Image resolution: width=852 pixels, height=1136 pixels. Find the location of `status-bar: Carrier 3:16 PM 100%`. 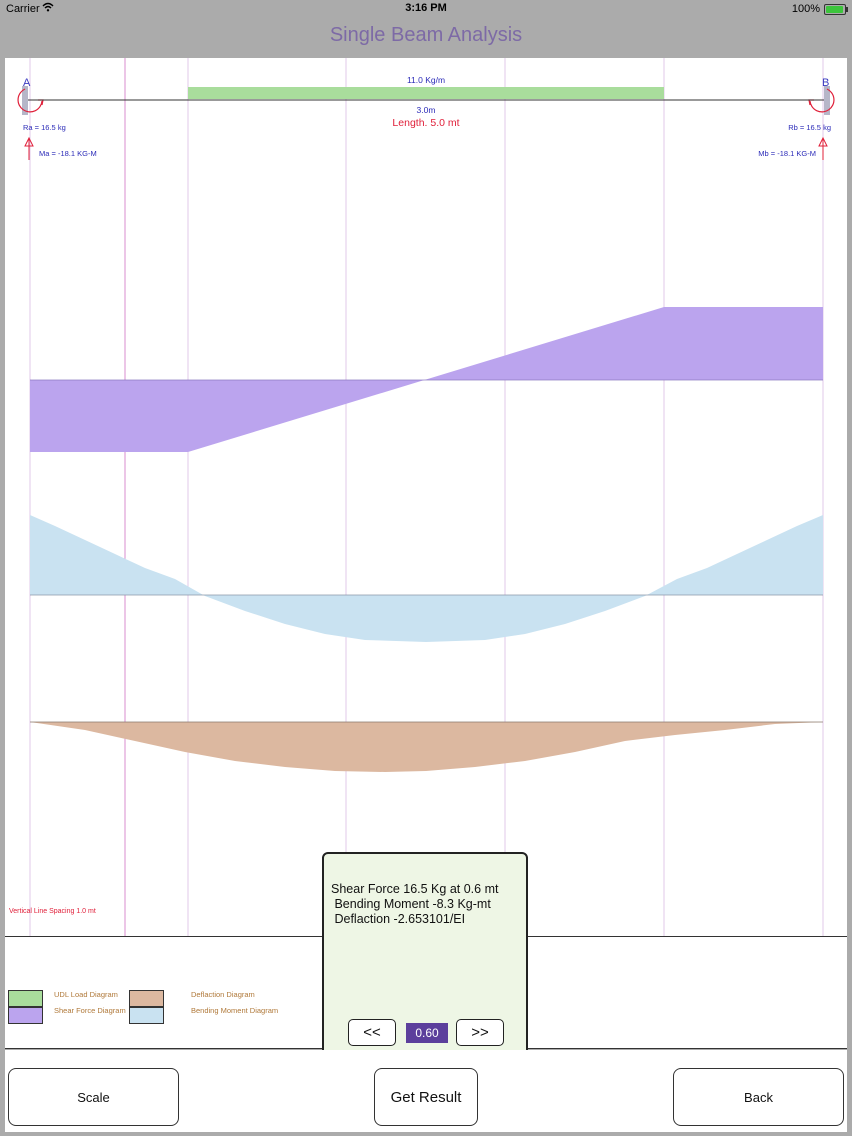

status-bar: Carrier 3:16 PM 100% is located at coordinates (426, 9).